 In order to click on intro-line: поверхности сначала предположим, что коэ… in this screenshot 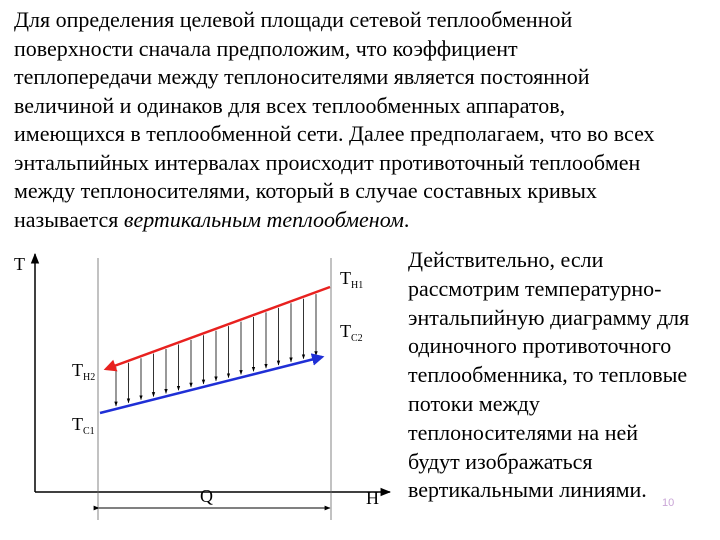, I will do `click(266, 48)`.